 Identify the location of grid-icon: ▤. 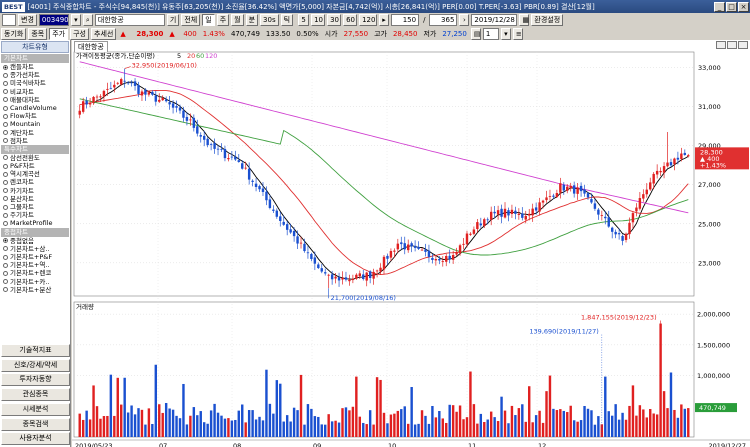
(475, 33).